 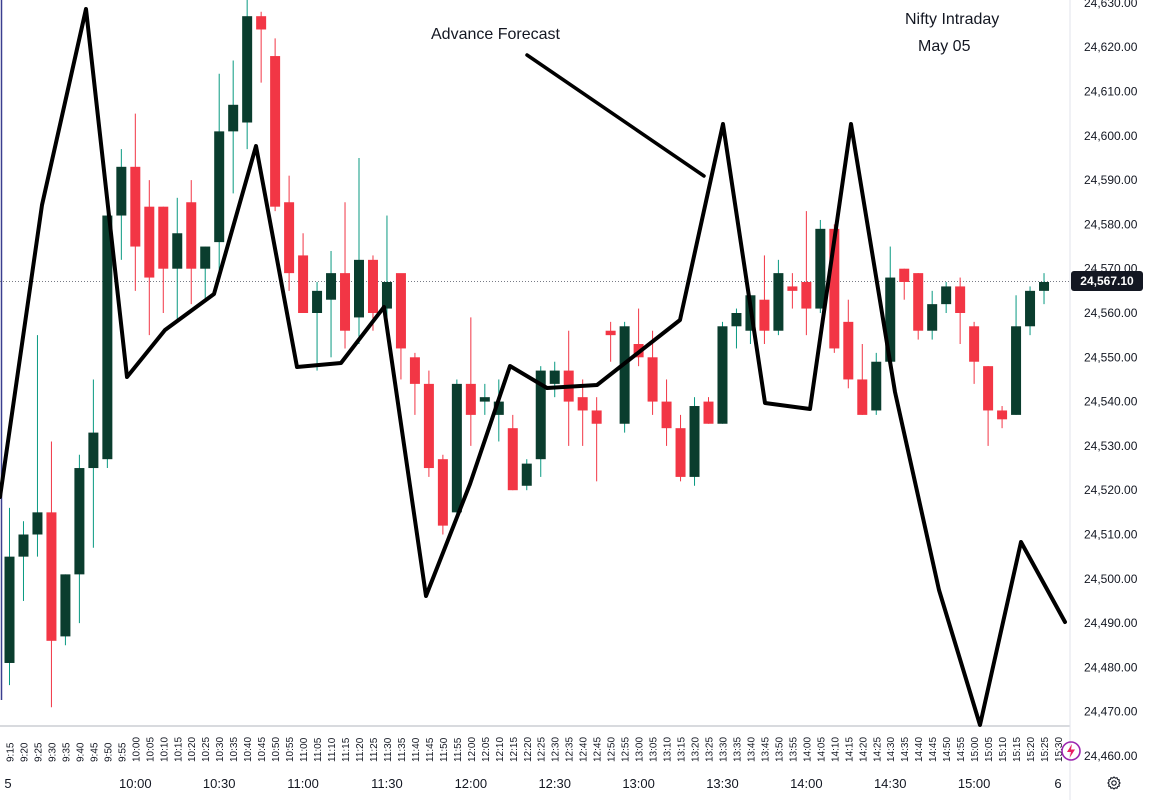 What do you see at coordinates (779, 749) in the screenshot?
I see `x-tick-label-minor: 13:50` at bounding box center [779, 749].